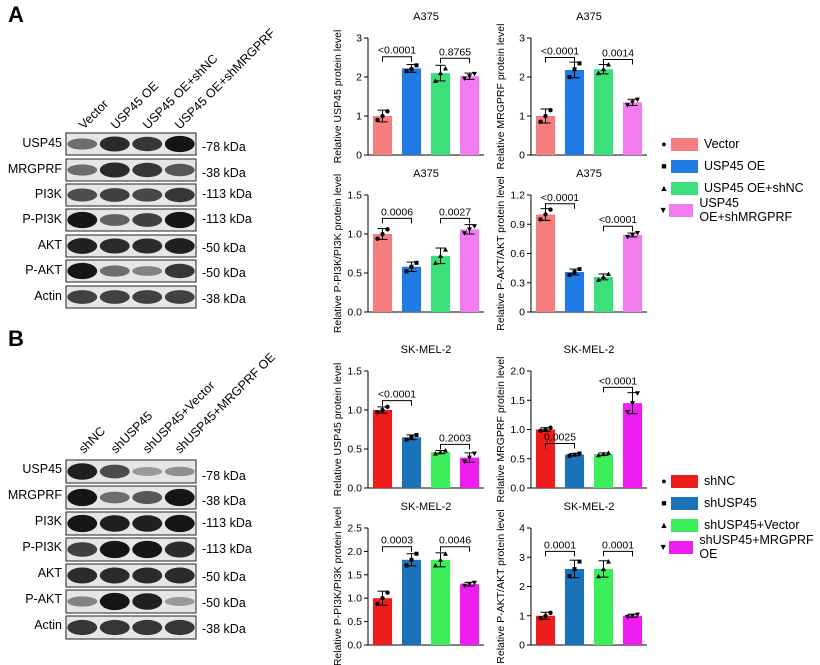  What do you see at coordinates (738, 525) in the screenshot?
I see `legend-item: ▲ shUSP45+Vector` at bounding box center [738, 525].